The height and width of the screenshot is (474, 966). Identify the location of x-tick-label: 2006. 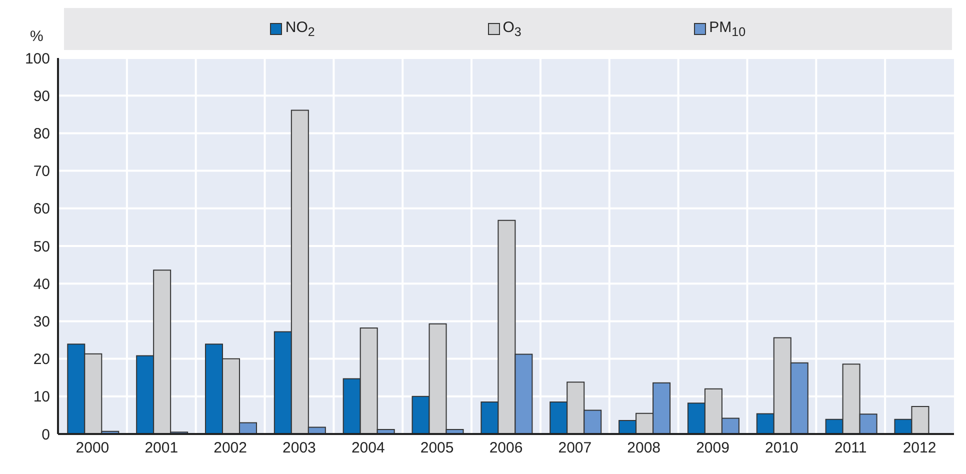
(506, 448).